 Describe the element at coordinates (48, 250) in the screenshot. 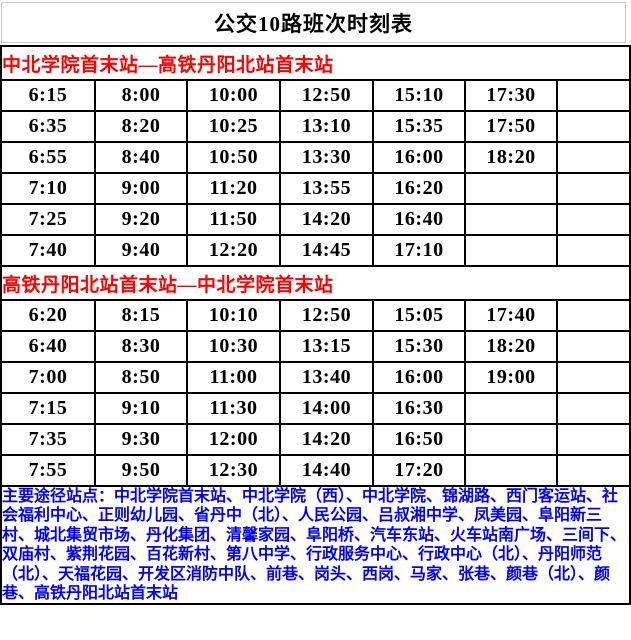

I see `departure-time-cell: 7:40` at that location.